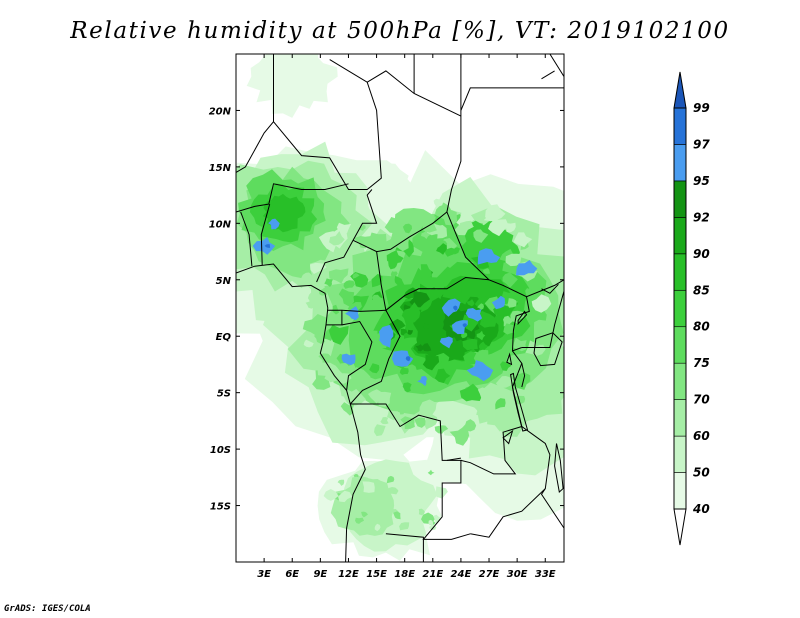 Image resolution: width=800 pixels, height=618 pixels. Describe the element at coordinates (545, 574) in the screenshot. I see `lon-tick-label: 33E` at that location.